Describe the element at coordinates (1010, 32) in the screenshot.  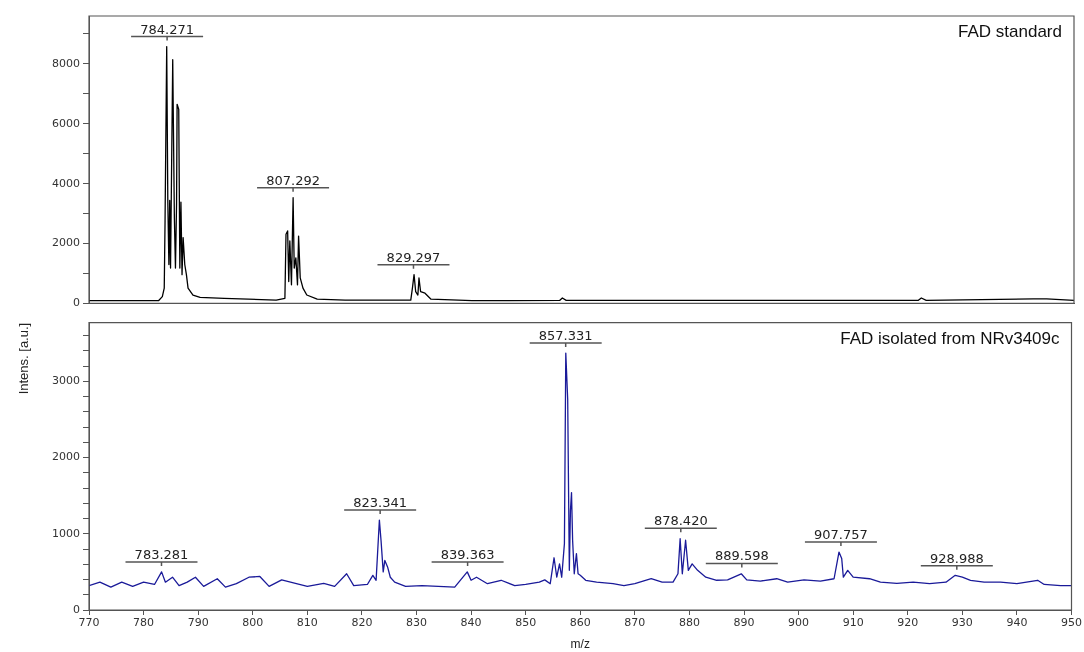
I see `chart-title: FAD standard` at that location.